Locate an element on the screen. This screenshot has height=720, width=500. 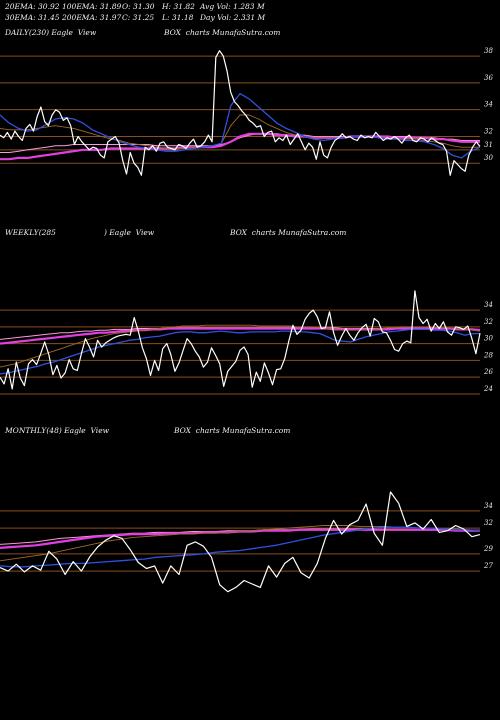
weekly-y-tick-label: 32 is located at coordinates (488, 322).